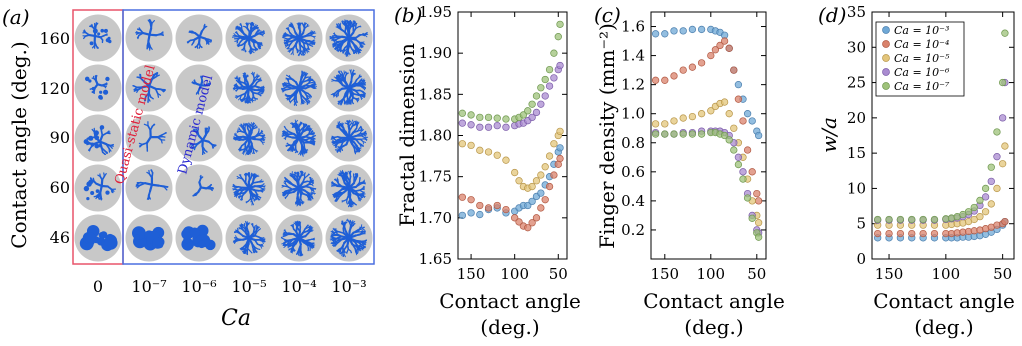 The height and width of the screenshot is (346, 1022). I want to click on pattern-cell-r4-c3, so click(249, 238).